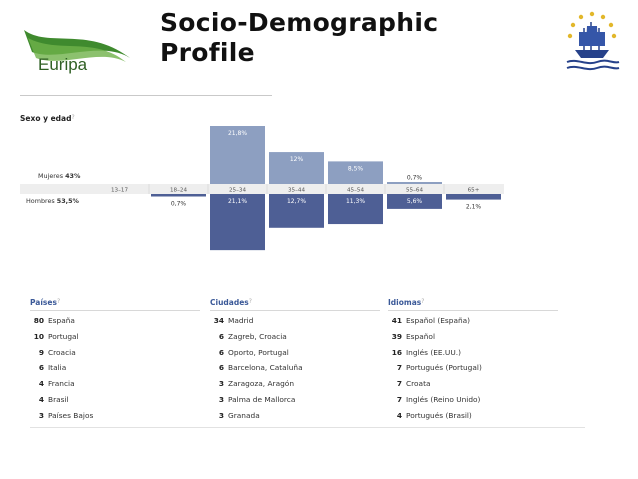  Describe the element at coordinates (261, 384) in the screenshot. I see `item-name: Zaragoza, Aragón` at that location.